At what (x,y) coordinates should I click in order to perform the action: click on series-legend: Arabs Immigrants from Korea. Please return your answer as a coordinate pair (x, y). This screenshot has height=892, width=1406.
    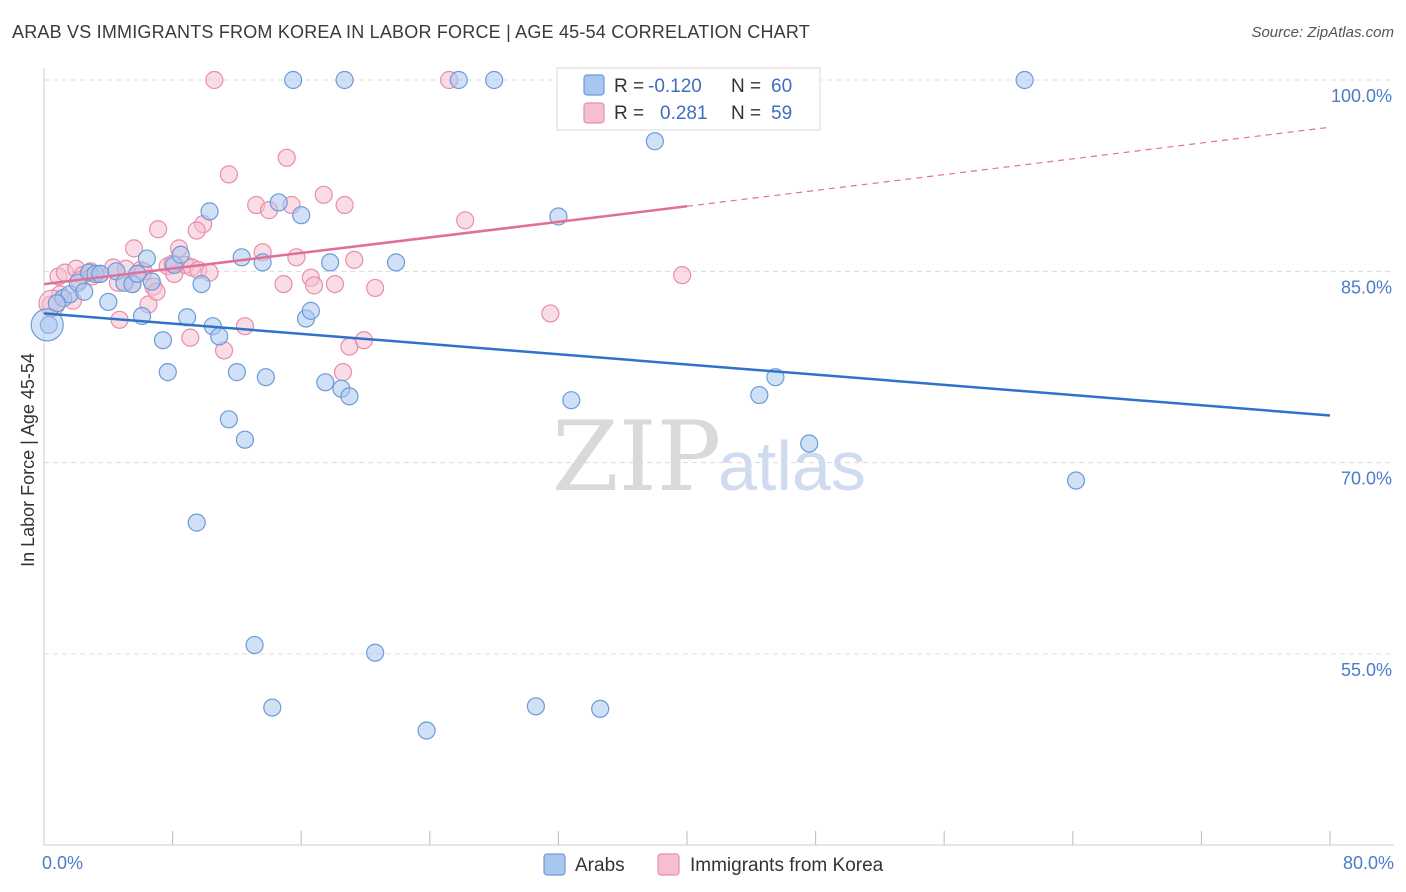
    Looking at the image, I should click on (713, 864).